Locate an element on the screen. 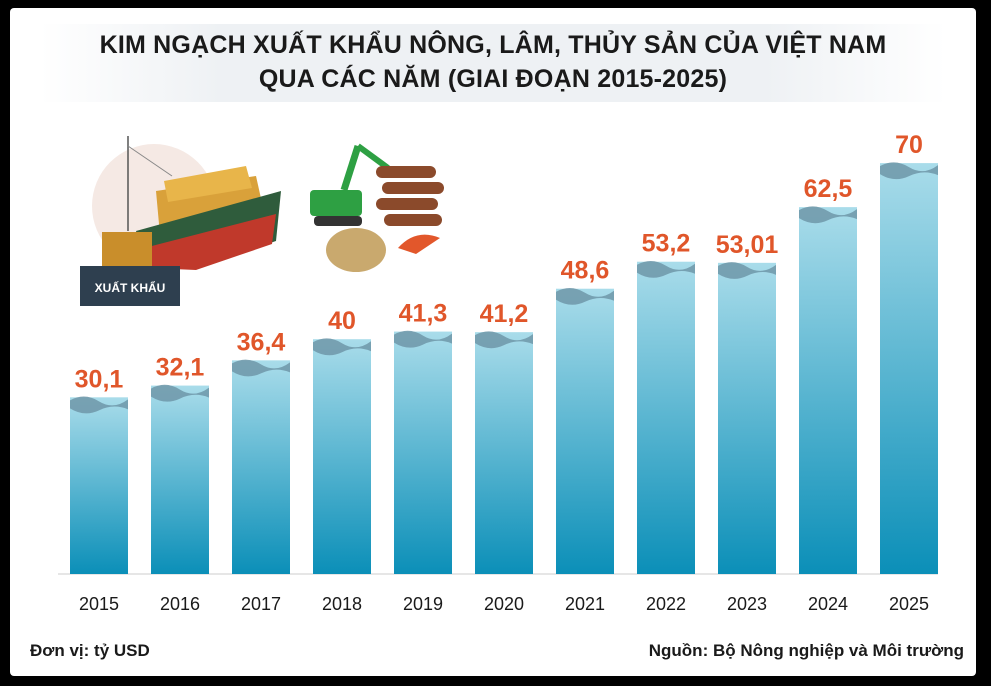 The image size is (991, 686). bar-wave-2020 is located at coordinates (504, 340).